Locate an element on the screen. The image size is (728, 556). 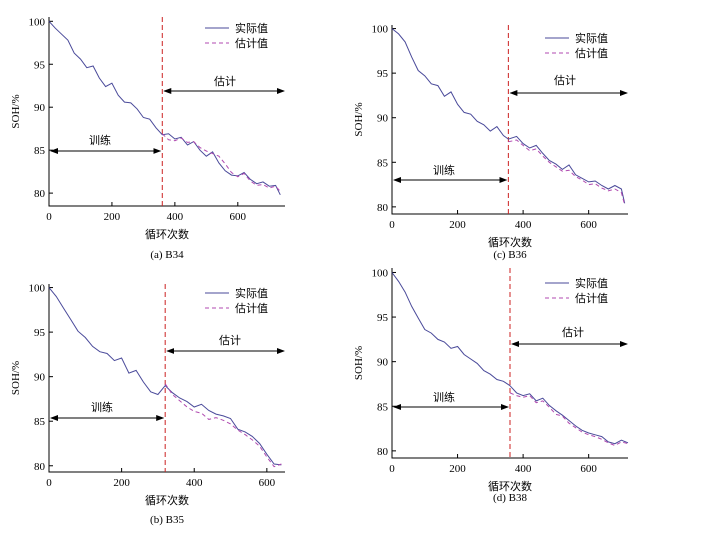
chart-caption: (d) B38 is located at coordinates (510, 498).